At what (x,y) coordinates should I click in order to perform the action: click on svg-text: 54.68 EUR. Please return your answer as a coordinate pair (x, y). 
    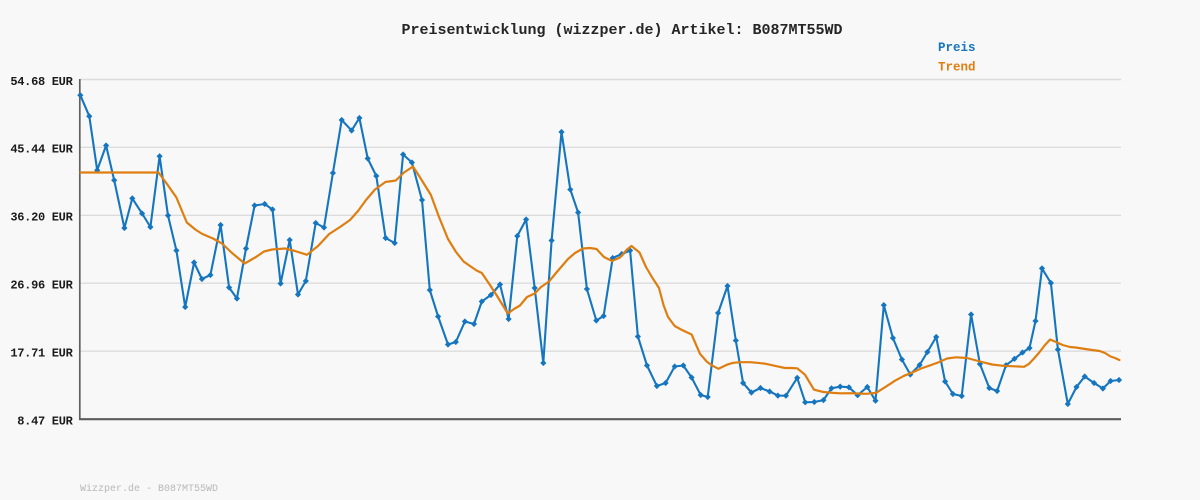
    Looking at the image, I should click on (41, 82).